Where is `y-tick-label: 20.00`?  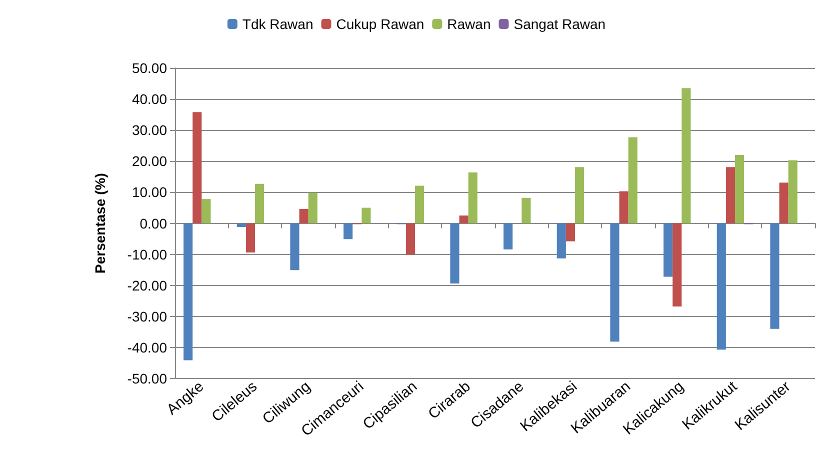 y-tick-label: 20.00 is located at coordinates (150, 161).